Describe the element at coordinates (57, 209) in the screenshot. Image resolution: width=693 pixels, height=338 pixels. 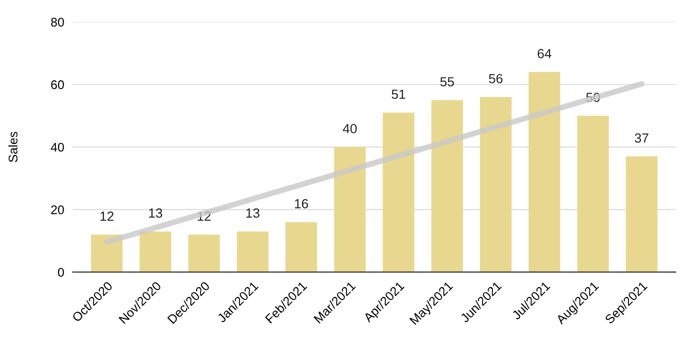
I see `y-tick-label: 20` at that location.